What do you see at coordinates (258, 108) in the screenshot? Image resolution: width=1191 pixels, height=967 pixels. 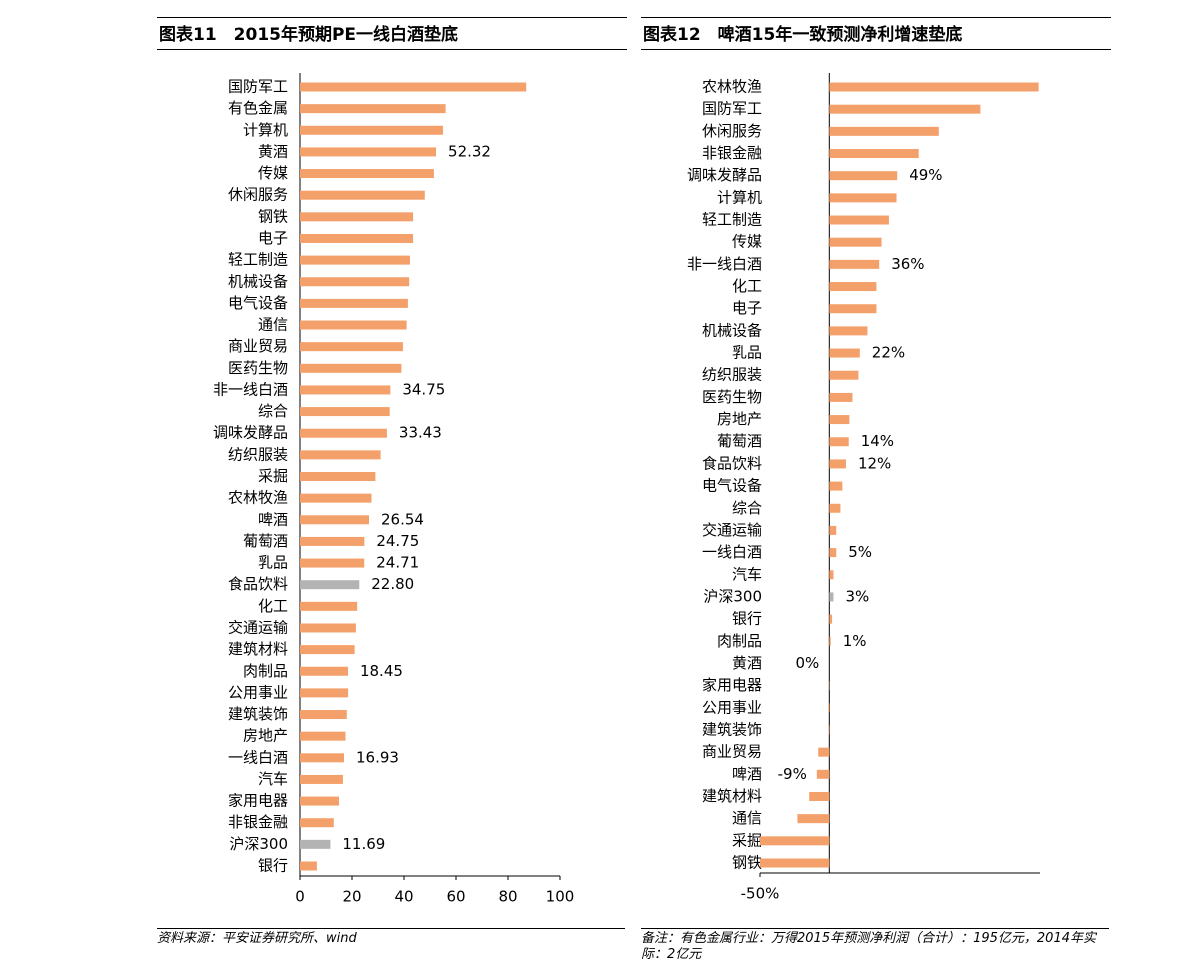 I see `category-label: 有色金属` at bounding box center [258, 108].